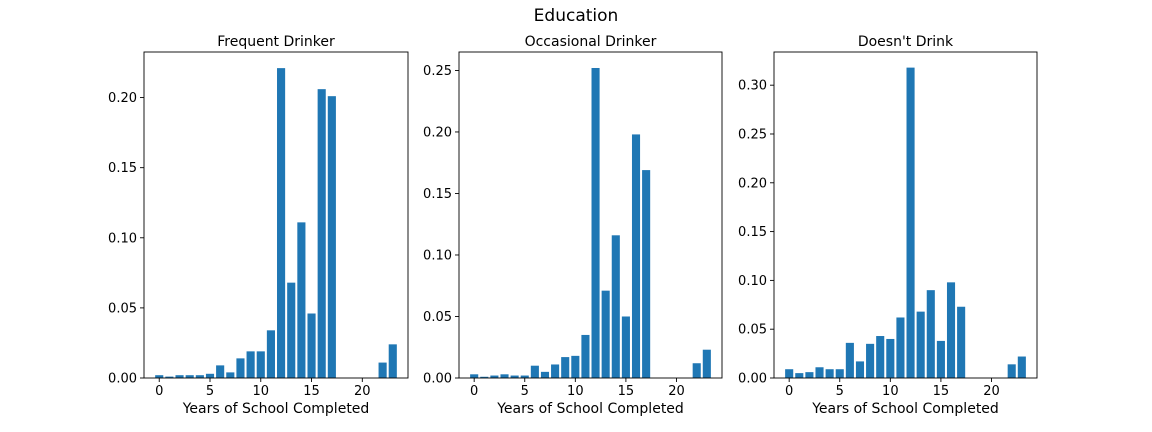 The height and width of the screenshot is (432, 1152). I want to click on y-tick-label: 0.30, so click(752, 86).